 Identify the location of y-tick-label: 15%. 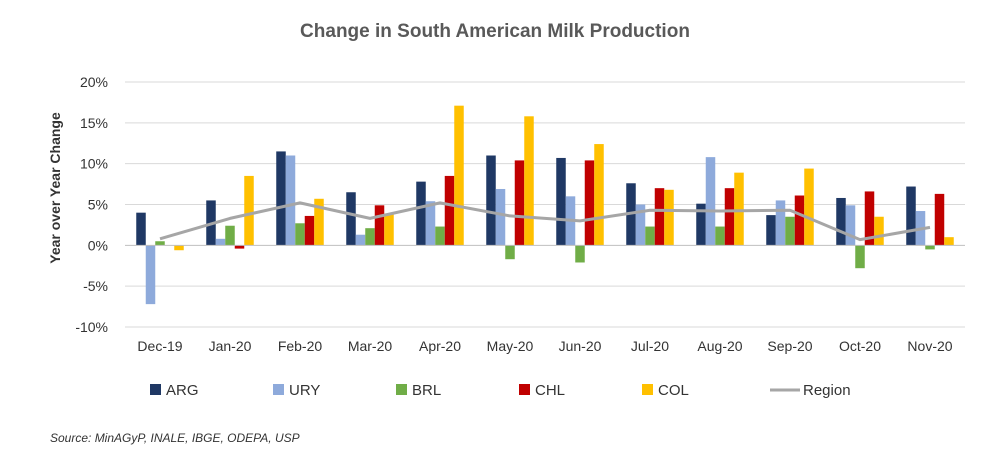
(94, 123).